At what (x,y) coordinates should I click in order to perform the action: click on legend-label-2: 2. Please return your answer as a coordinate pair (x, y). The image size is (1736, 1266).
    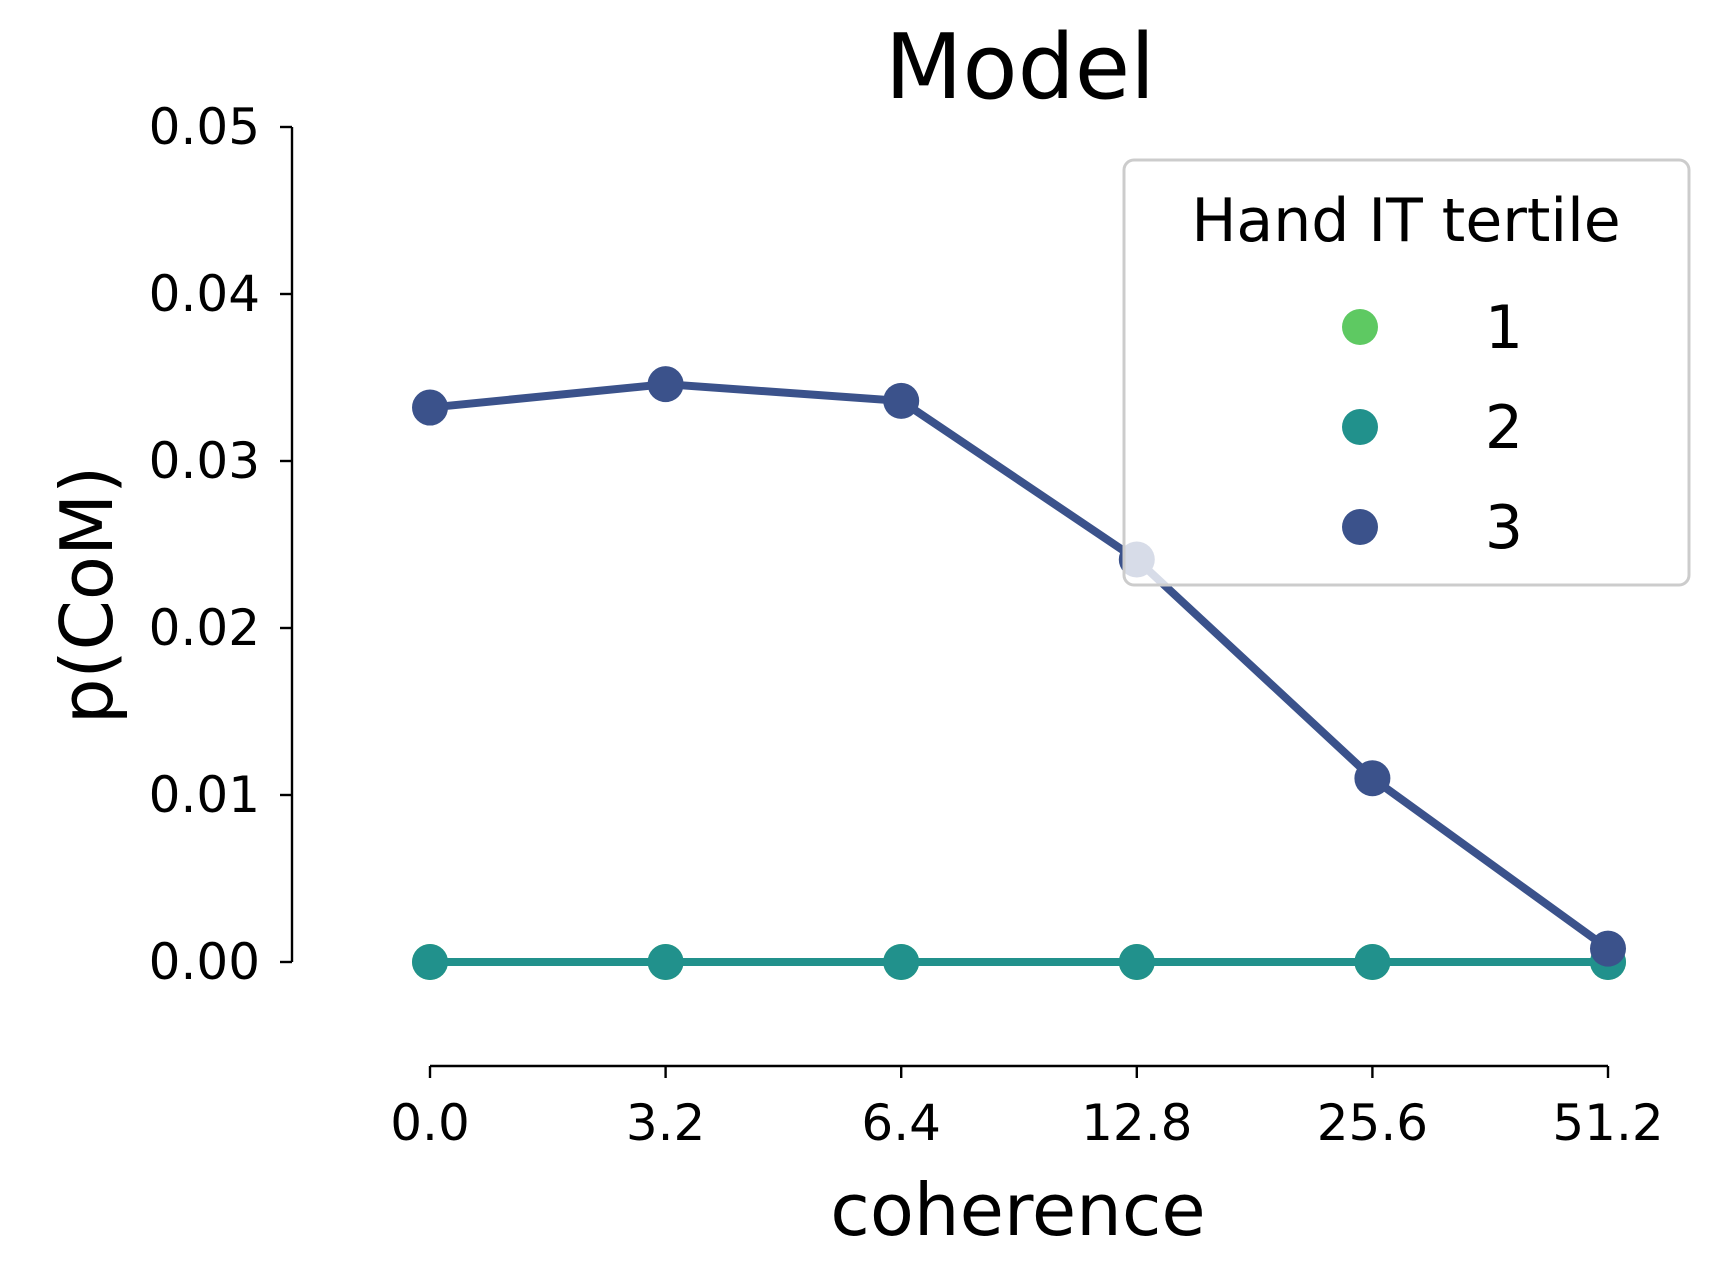
    Looking at the image, I should click on (1504, 428).